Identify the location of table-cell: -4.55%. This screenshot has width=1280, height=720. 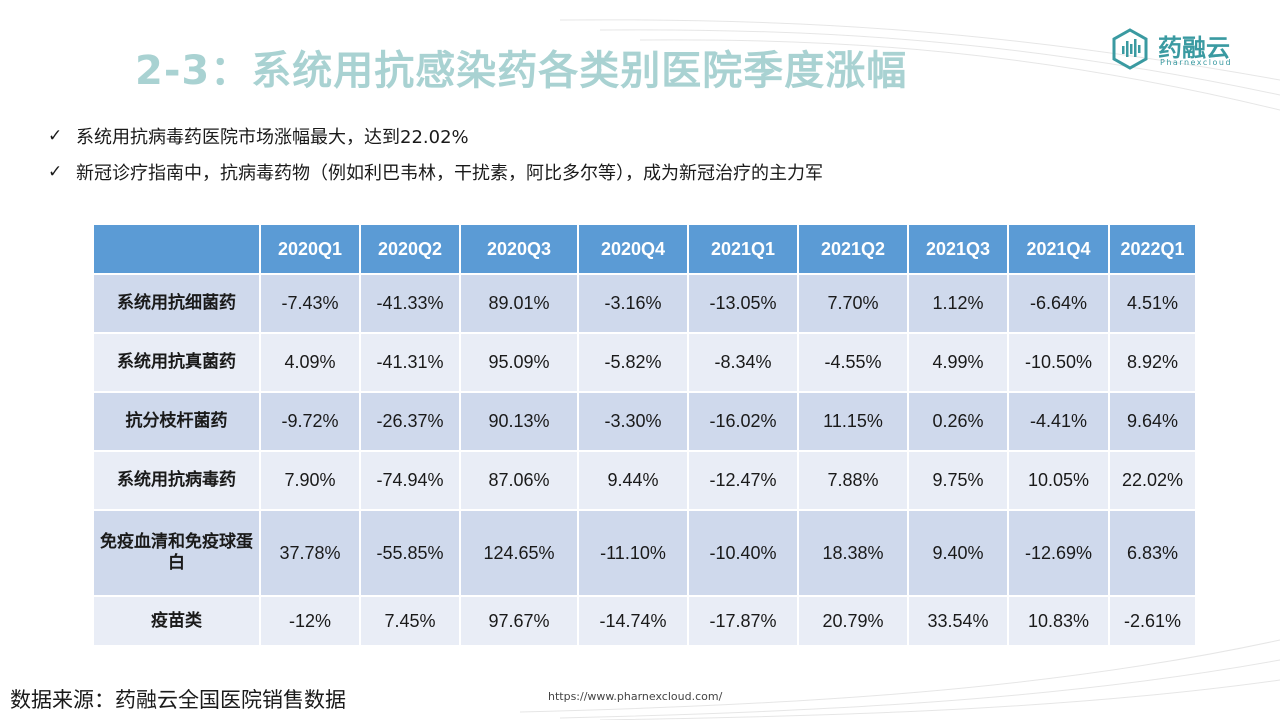
(853, 362).